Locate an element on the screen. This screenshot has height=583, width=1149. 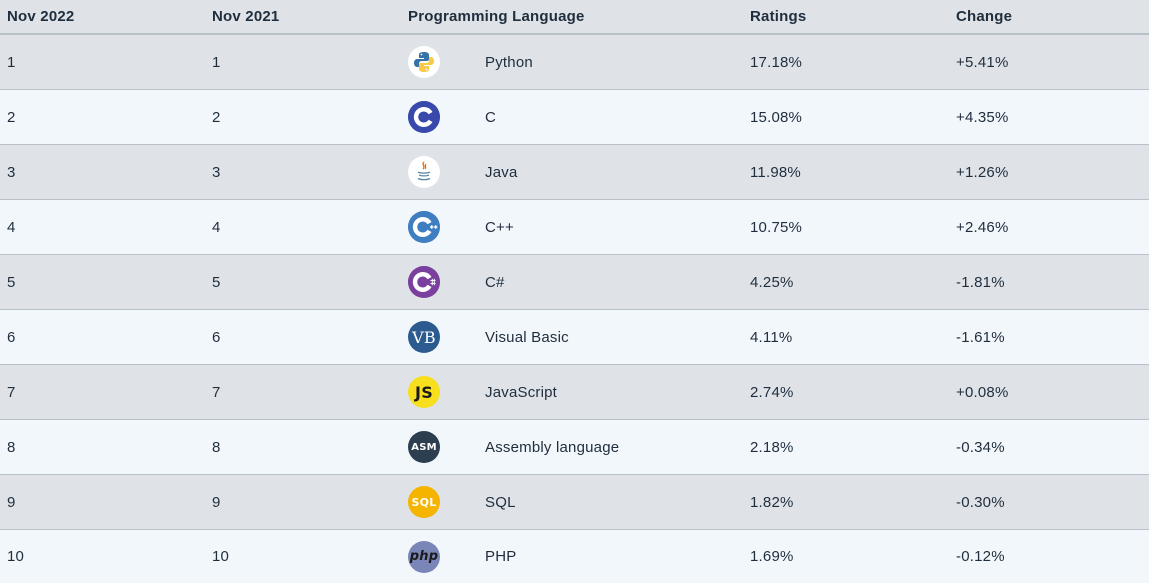
header-current-month: Nov 2022 is located at coordinates (41, 16).